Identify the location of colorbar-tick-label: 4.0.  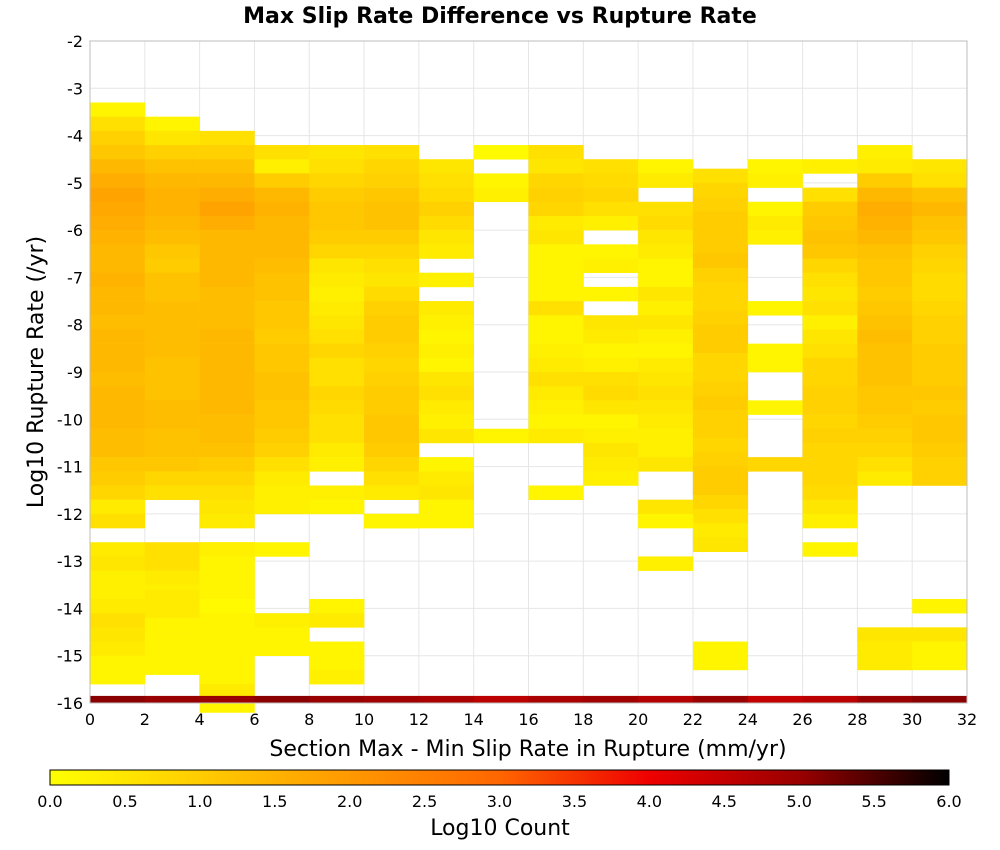
(649, 801).